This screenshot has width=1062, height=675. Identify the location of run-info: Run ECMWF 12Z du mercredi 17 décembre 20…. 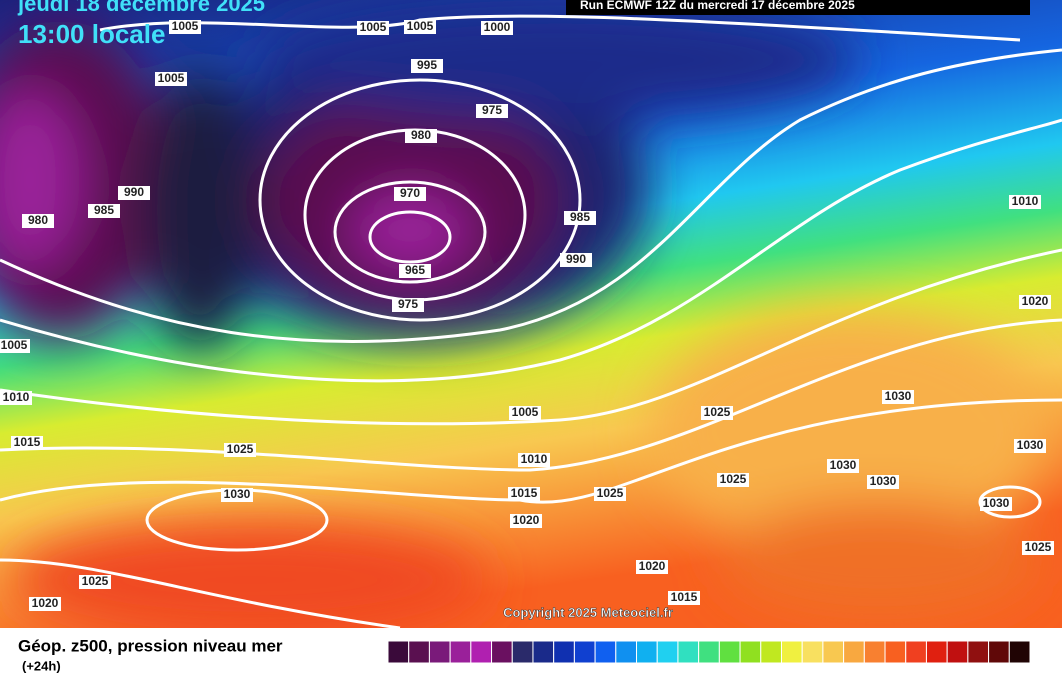
(717, 6).